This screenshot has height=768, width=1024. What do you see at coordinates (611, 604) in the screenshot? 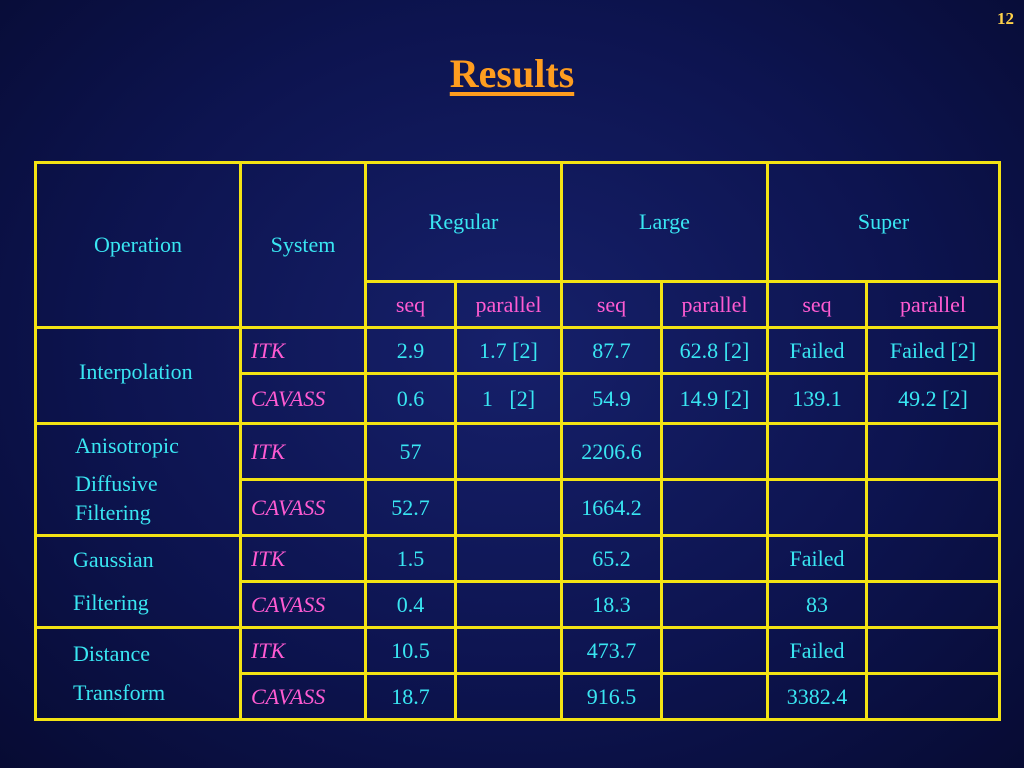
I see `value-cell: 18.3` at bounding box center [611, 604].